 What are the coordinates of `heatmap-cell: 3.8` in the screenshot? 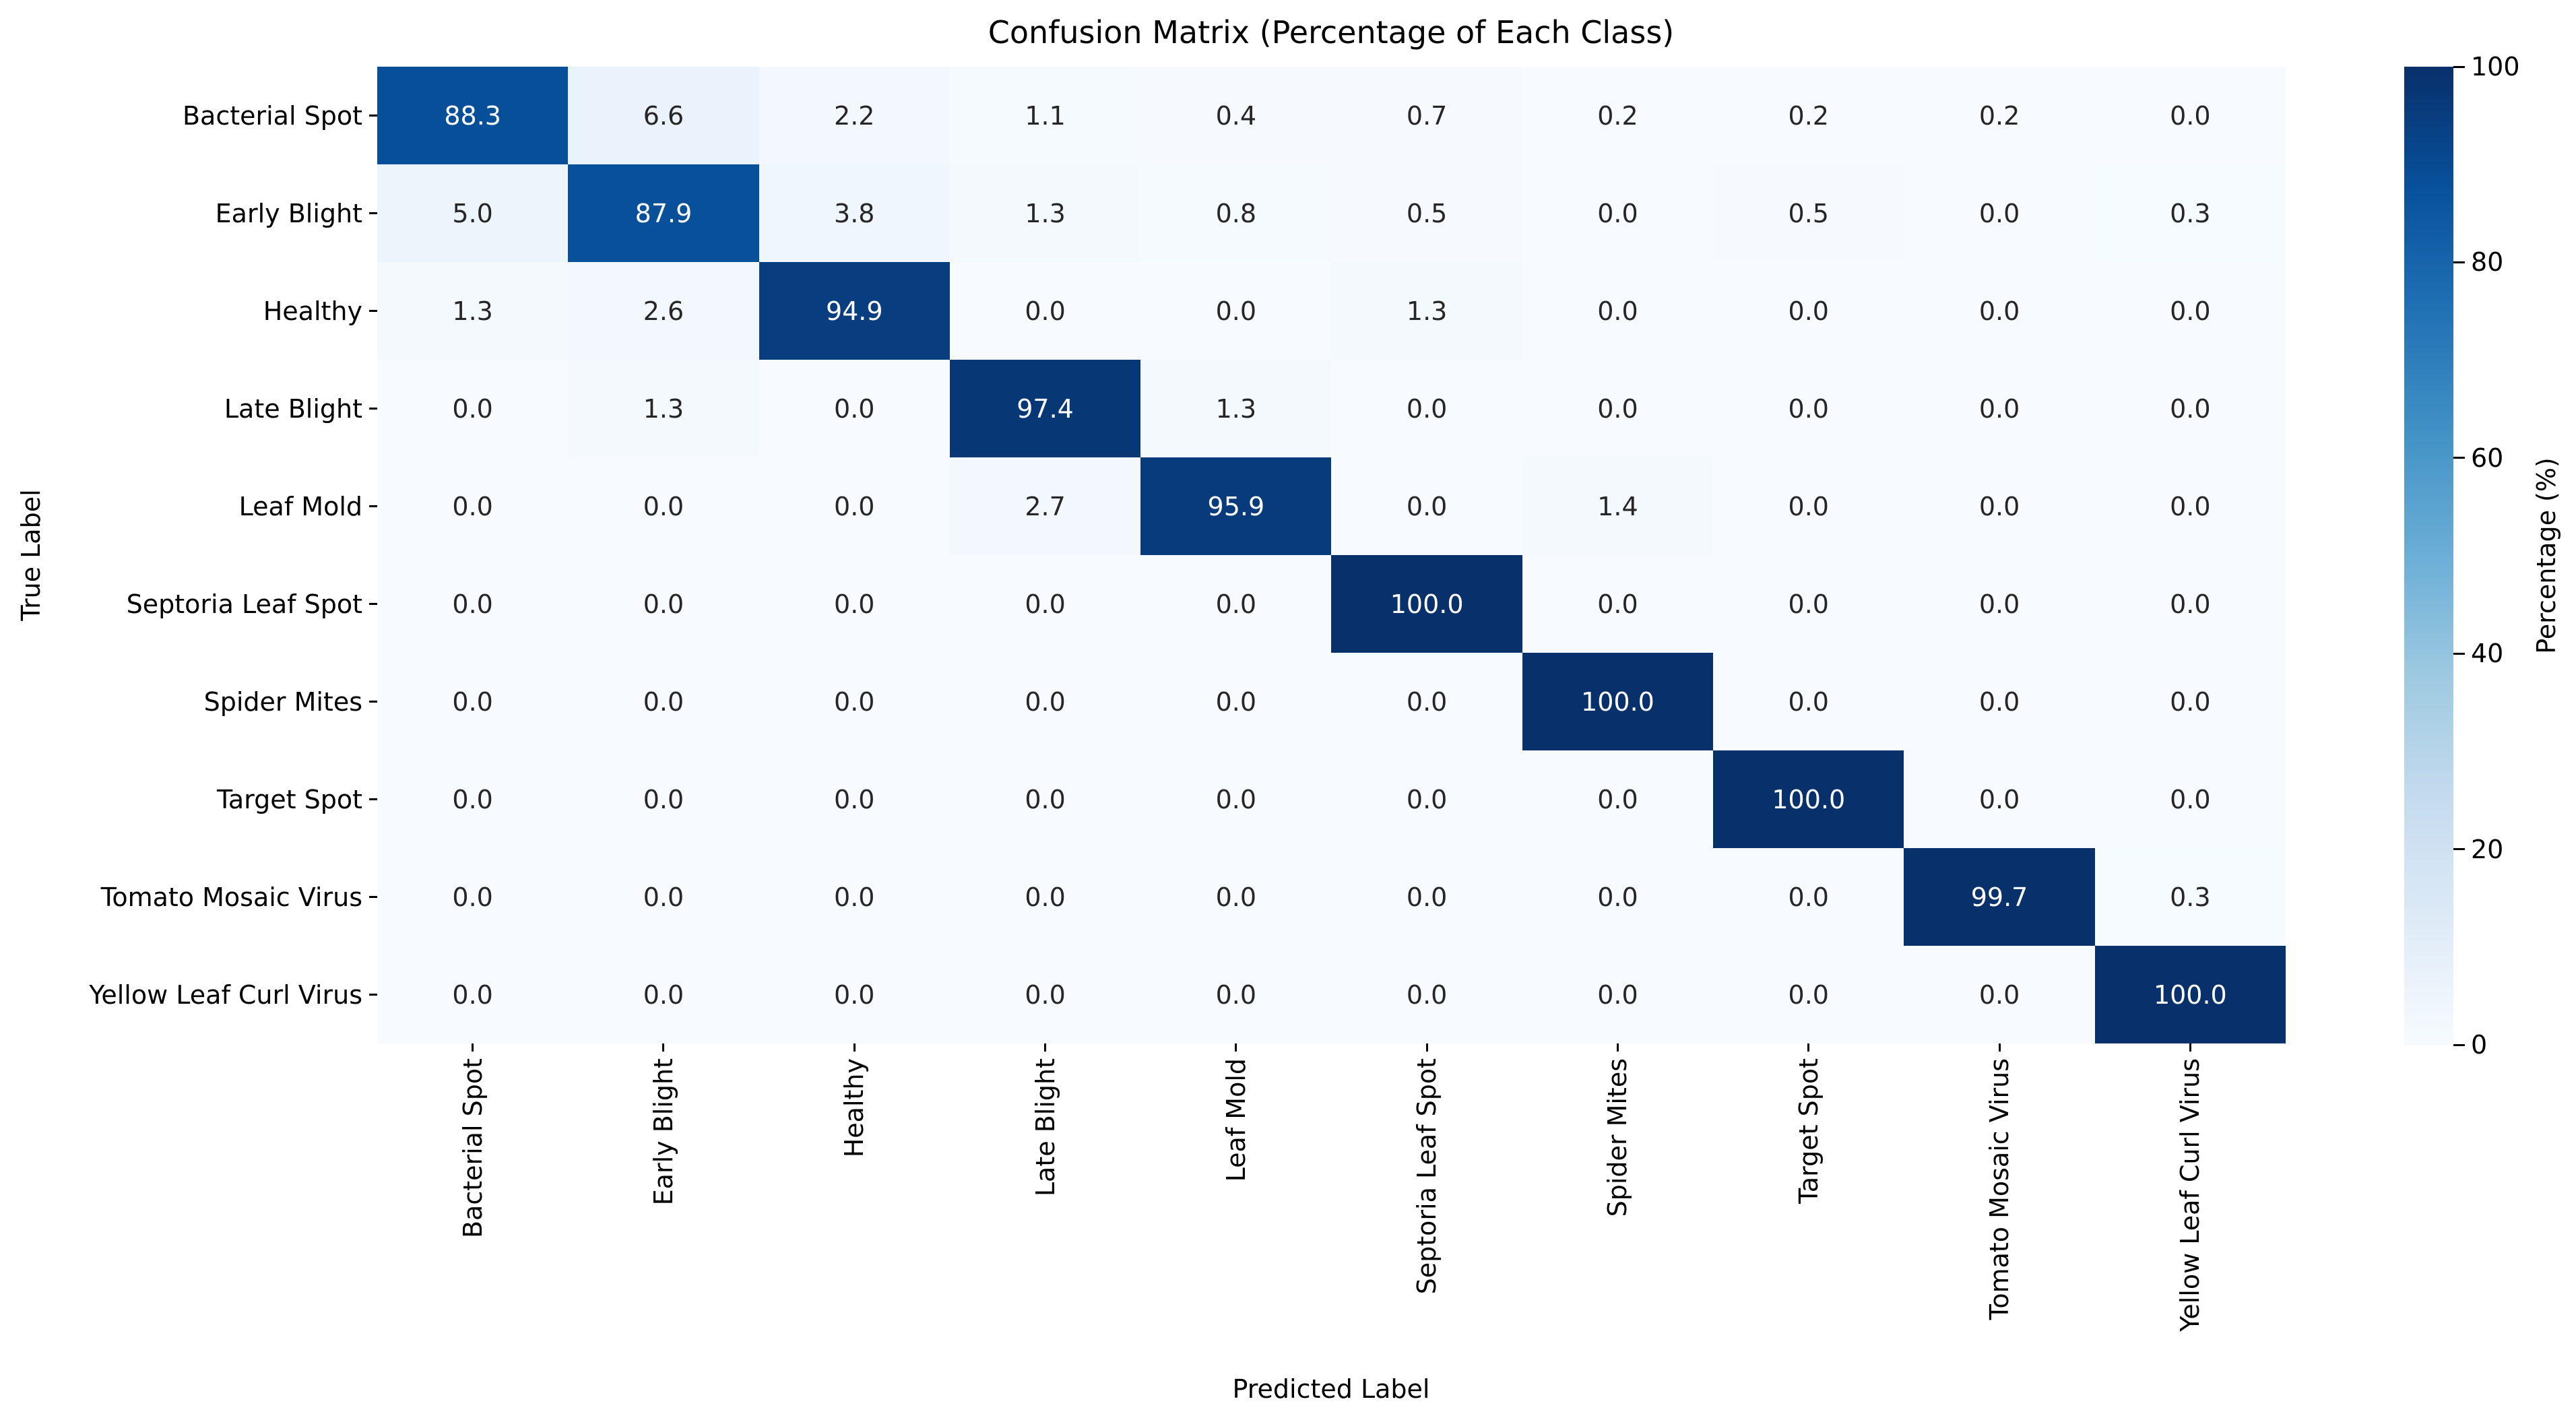 It's located at (855, 213).